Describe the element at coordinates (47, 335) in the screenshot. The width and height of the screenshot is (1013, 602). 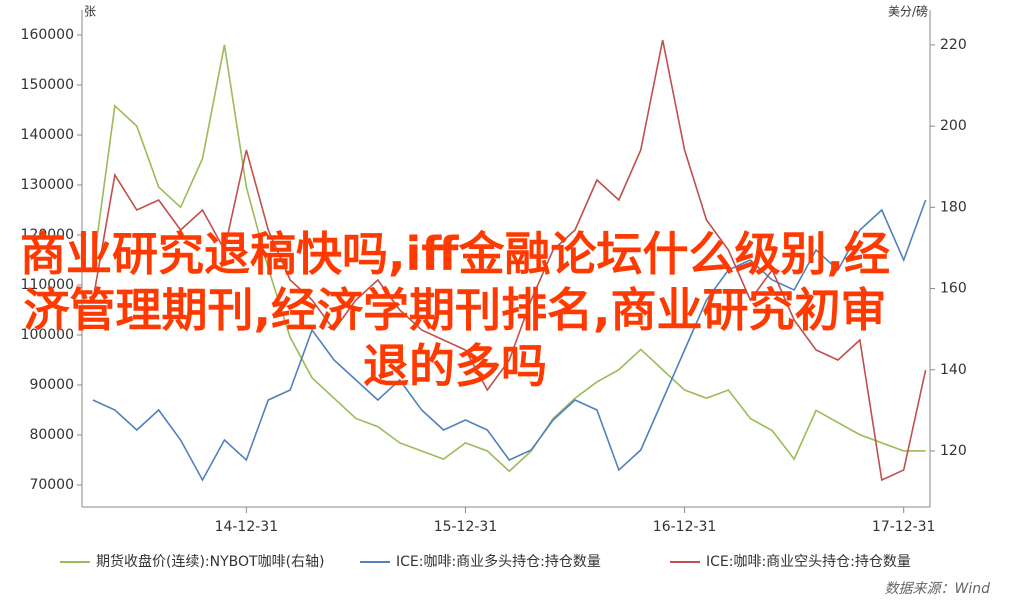
I see `y-tick-label: 100000` at that location.